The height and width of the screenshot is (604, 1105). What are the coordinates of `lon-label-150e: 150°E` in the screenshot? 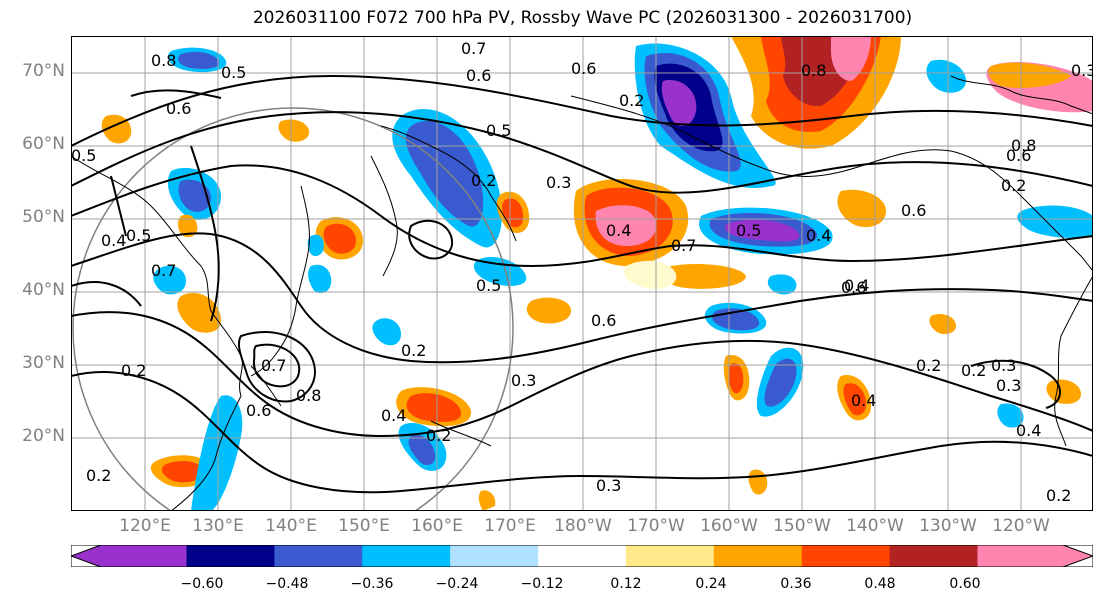 It's located at (364, 526).